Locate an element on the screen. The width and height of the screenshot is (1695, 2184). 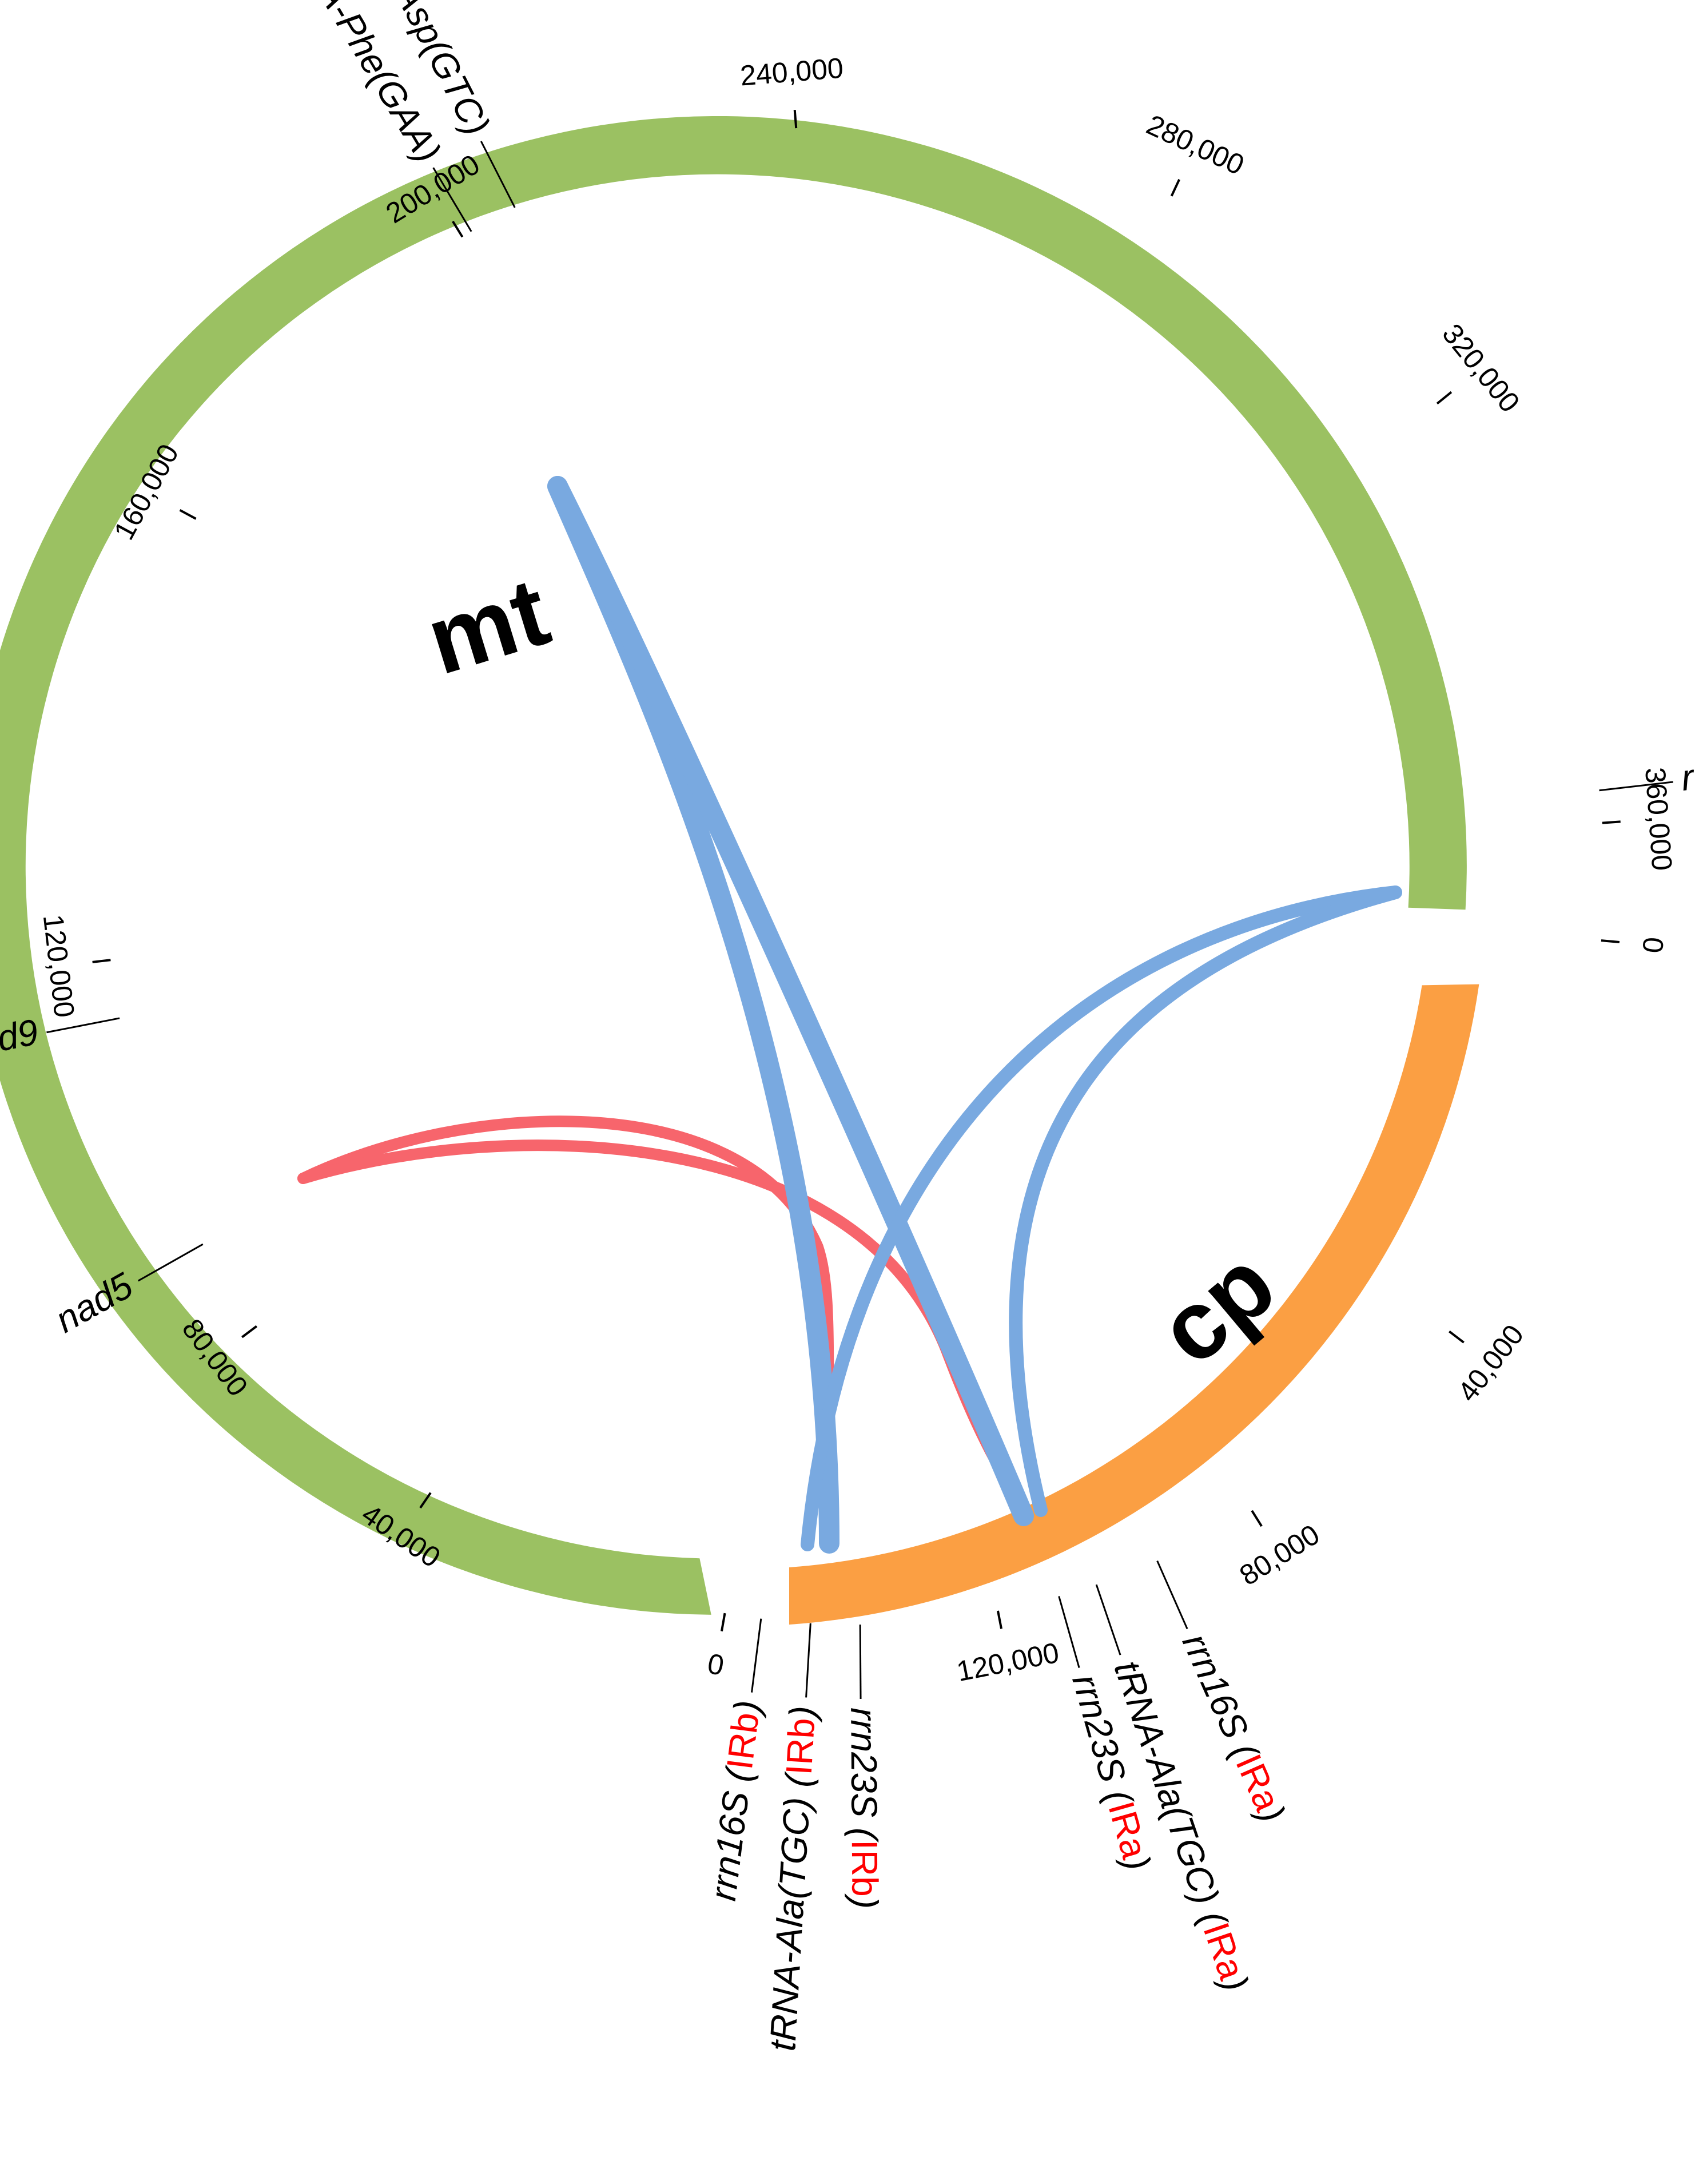
gene-name: tRNA-Ala(TGC) is located at coordinates (790, 1924).